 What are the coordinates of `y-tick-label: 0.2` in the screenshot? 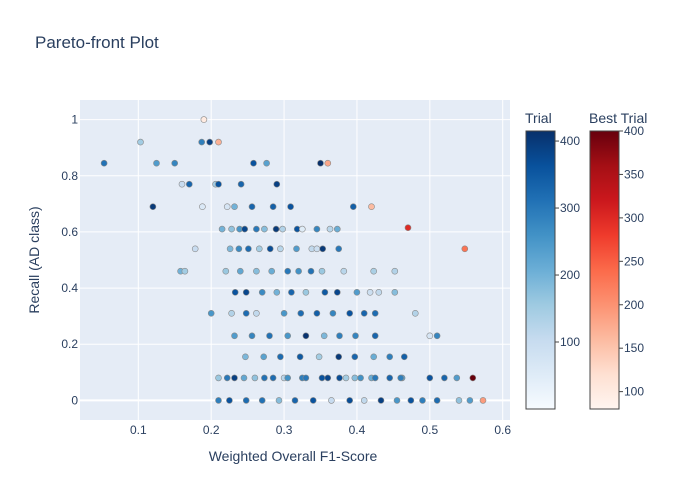 It's located at (69, 344).